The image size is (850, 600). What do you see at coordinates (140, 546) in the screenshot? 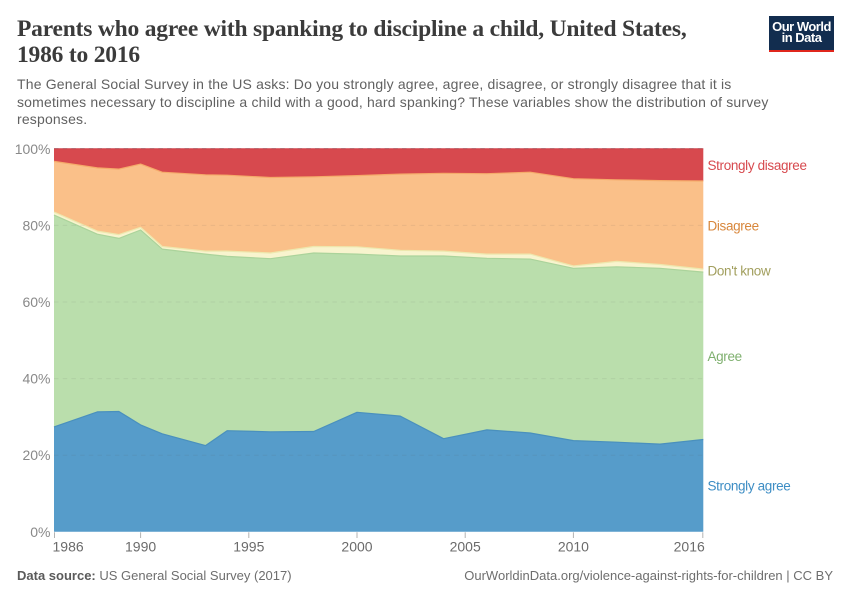
I see `svg-text: 1990` at bounding box center [140, 546].